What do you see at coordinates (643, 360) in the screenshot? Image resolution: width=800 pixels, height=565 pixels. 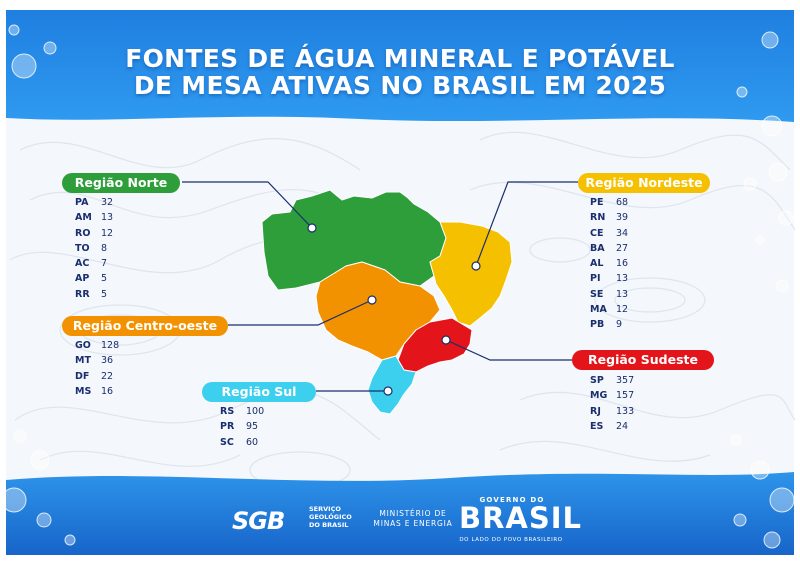 I see `region-label-sudeste: Região Sudeste` at bounding box center [643, 360].